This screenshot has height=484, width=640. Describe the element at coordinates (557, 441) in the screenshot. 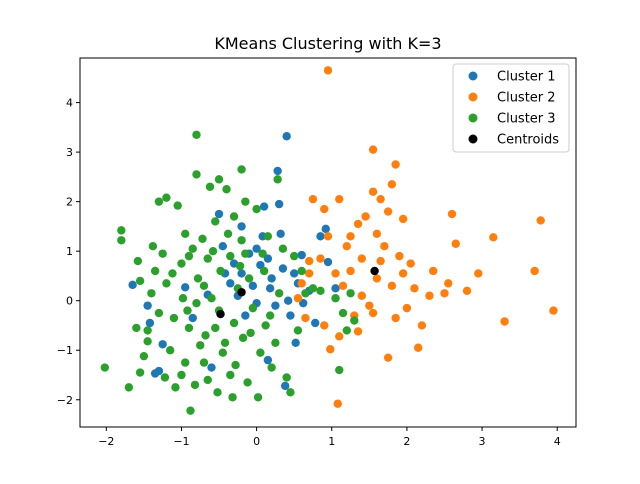

I see `x-tick-label: 4` at that location.